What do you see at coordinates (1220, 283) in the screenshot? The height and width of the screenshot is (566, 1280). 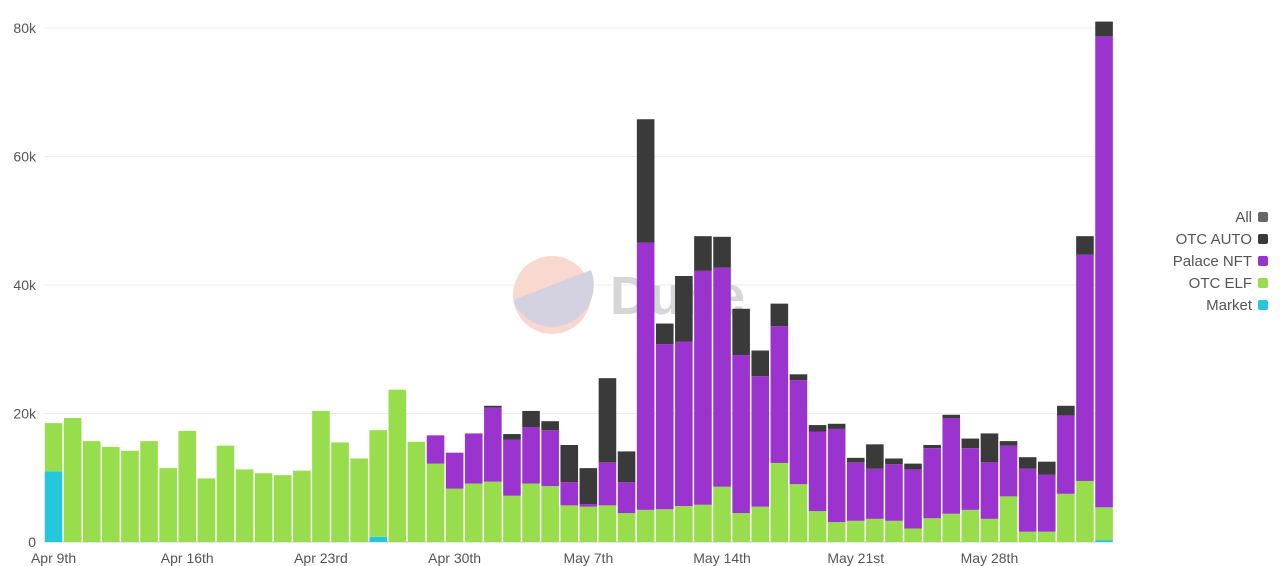 I see `legend-item: OTC ELF` at bounding box center [1220, 283].